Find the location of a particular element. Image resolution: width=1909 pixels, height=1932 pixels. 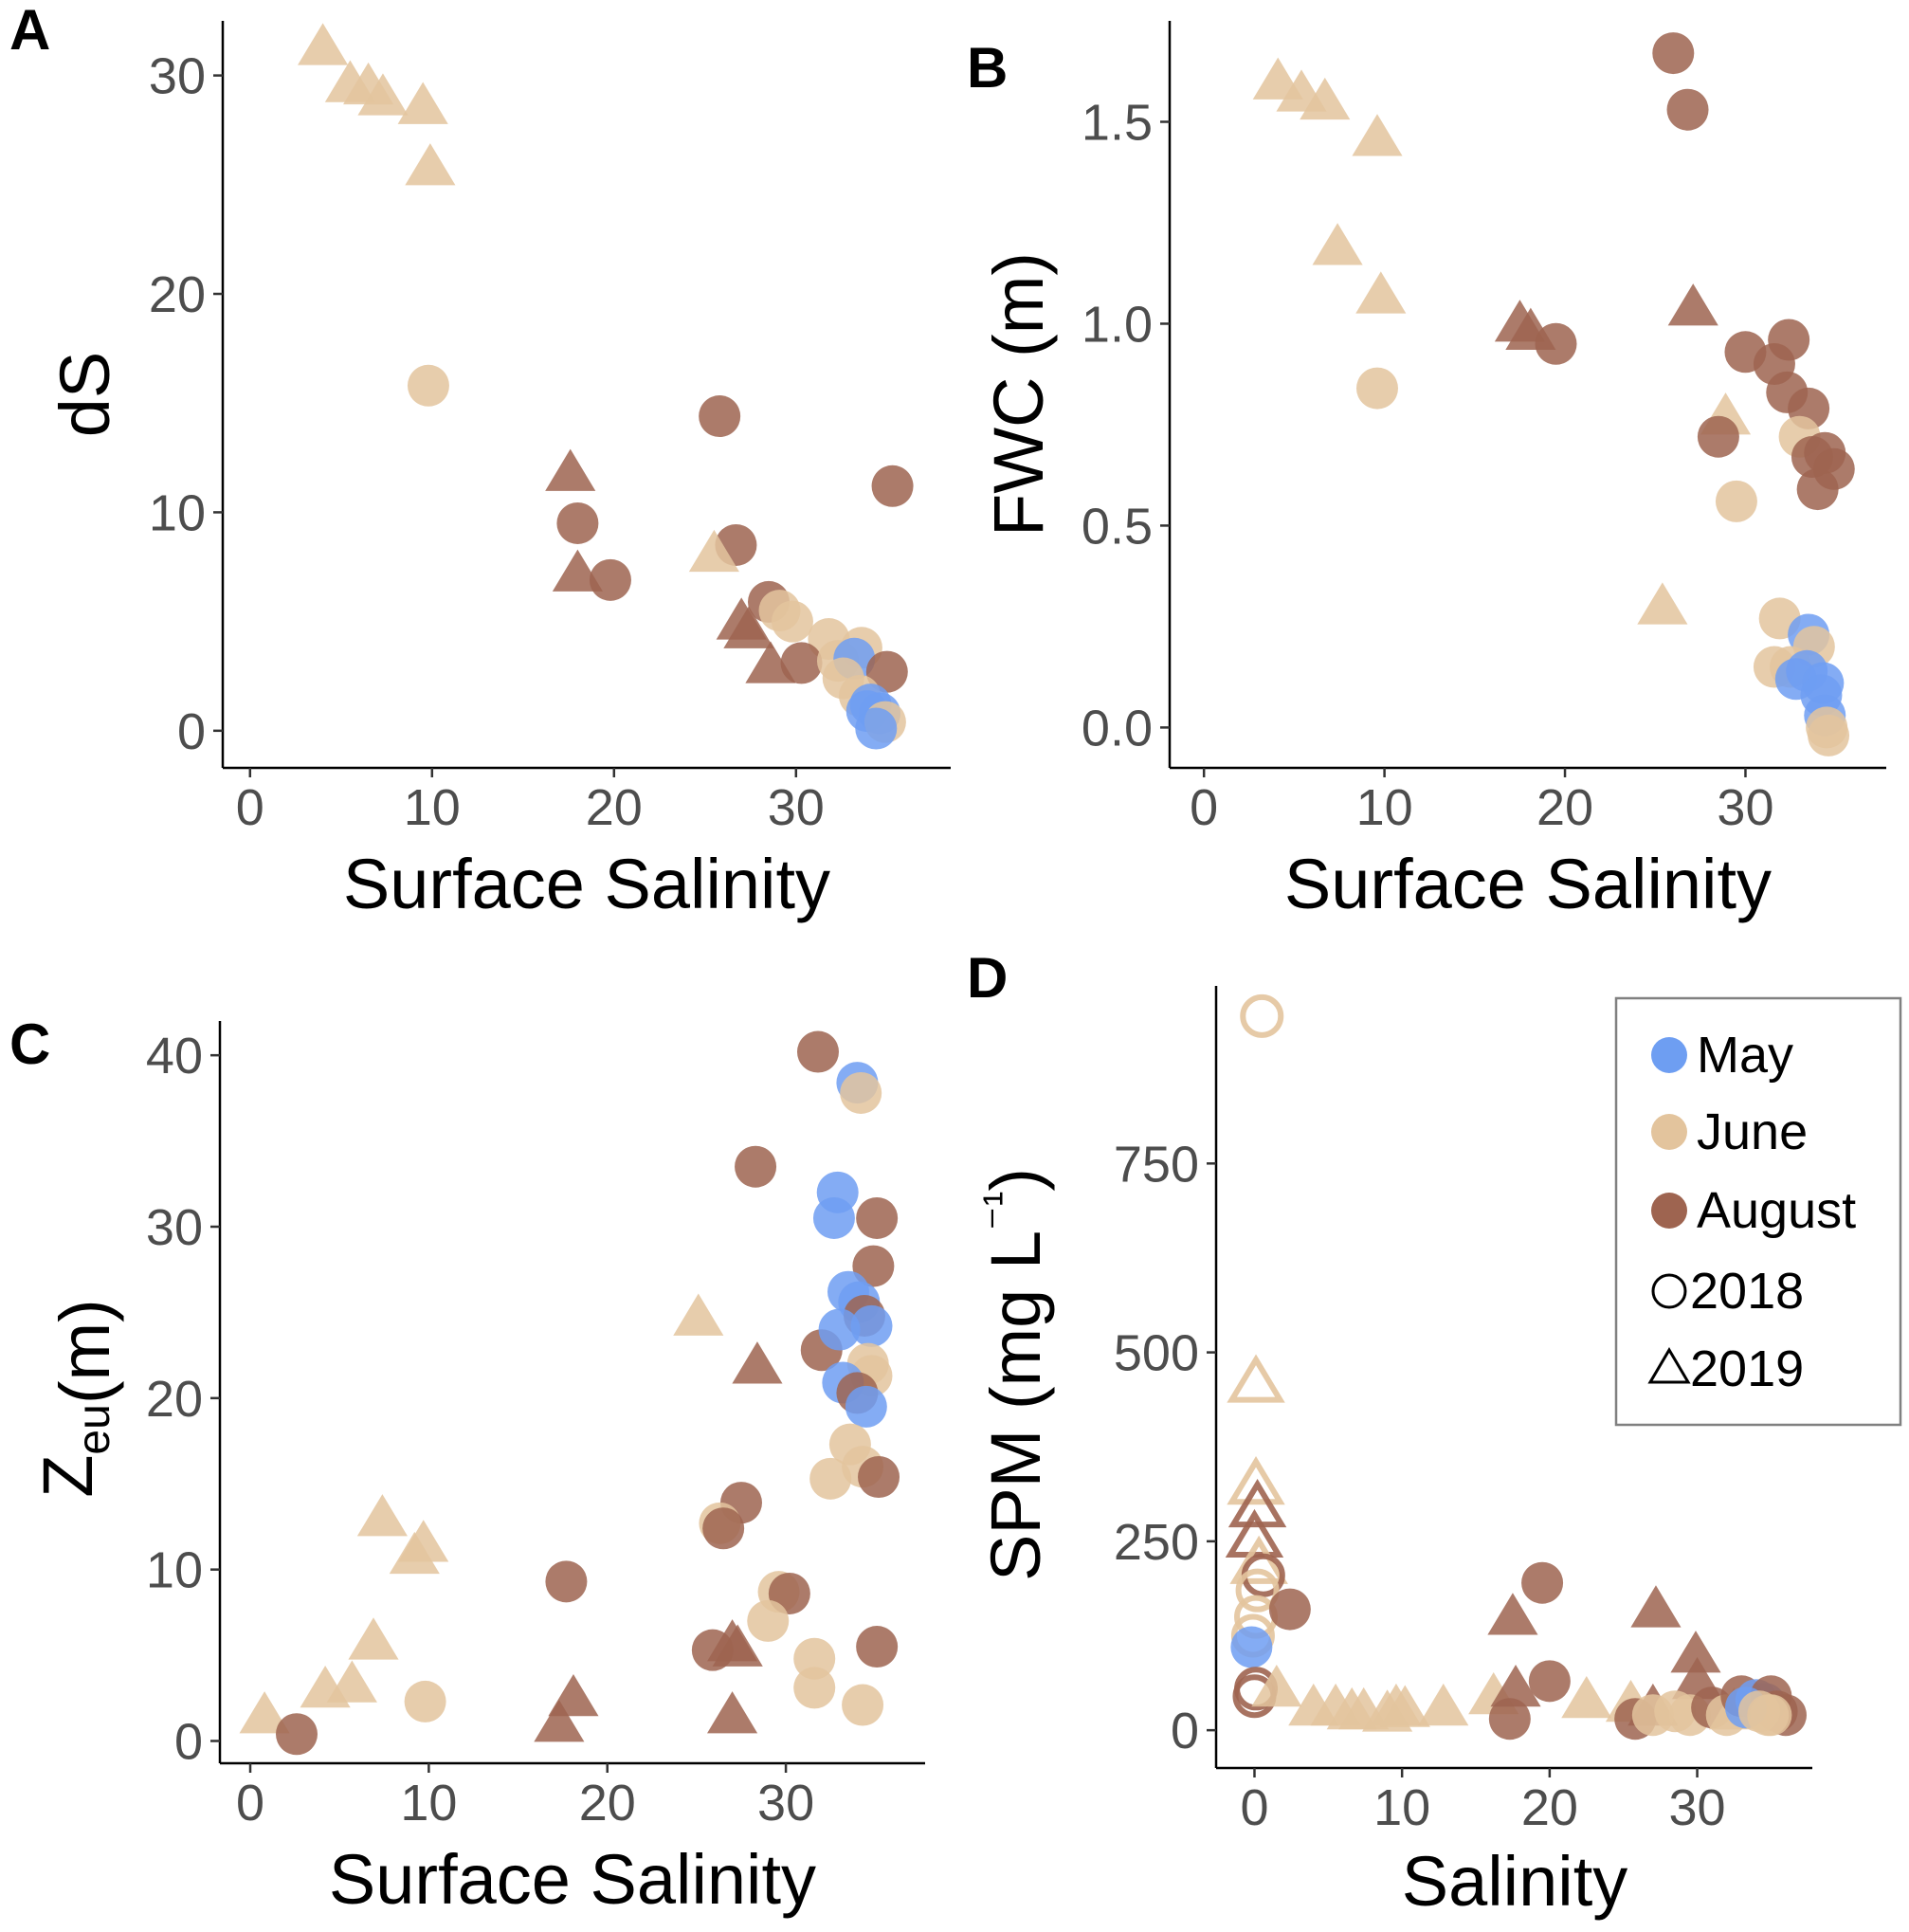

panel-b-x-tick-label: 20 is located at coordinates (1564, 808).